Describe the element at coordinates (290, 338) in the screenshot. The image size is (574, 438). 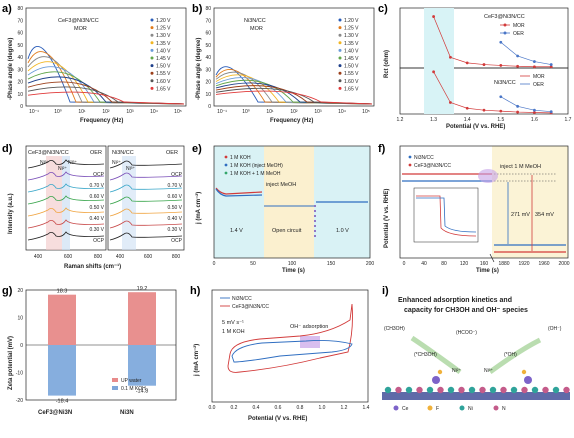
I see `panel-h-cv-red` at that location.